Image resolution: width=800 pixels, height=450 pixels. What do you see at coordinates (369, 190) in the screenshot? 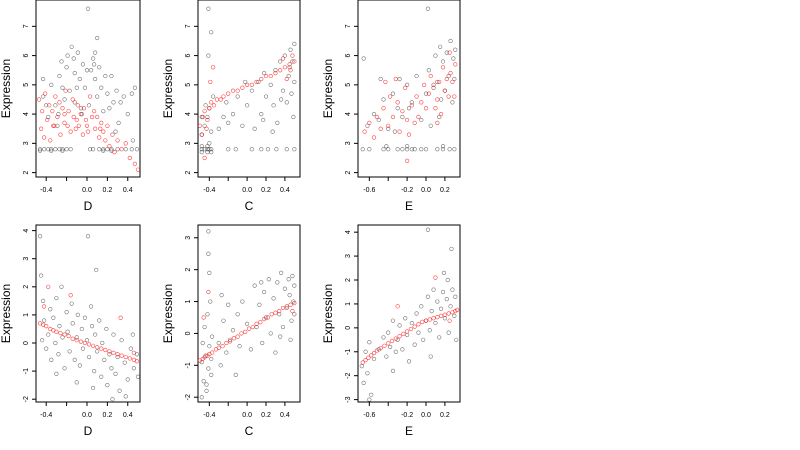
I see `x-tick-label: -0.6` at bounding box center [369, 190].